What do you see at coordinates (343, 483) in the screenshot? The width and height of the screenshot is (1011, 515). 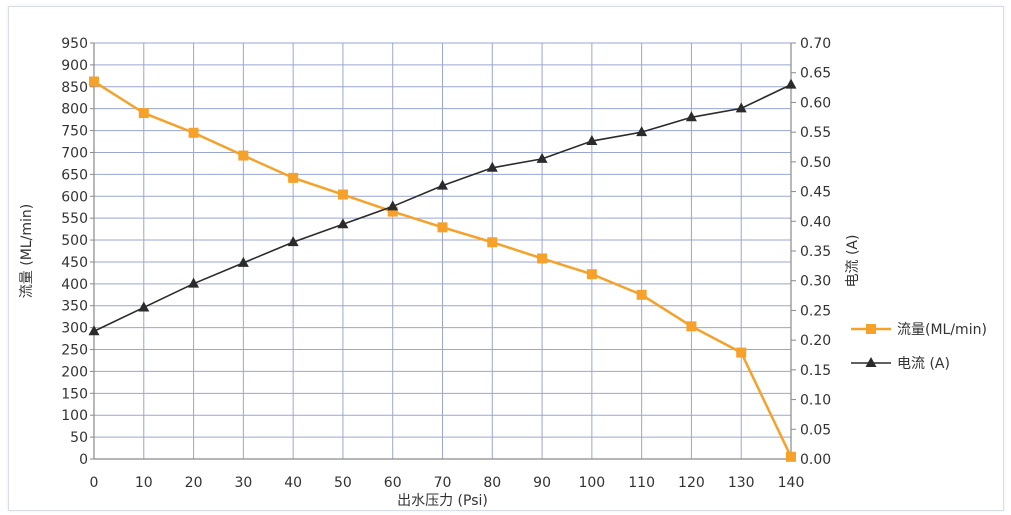 I see `x-tick-label: 50` at bounding box center [343, 483].